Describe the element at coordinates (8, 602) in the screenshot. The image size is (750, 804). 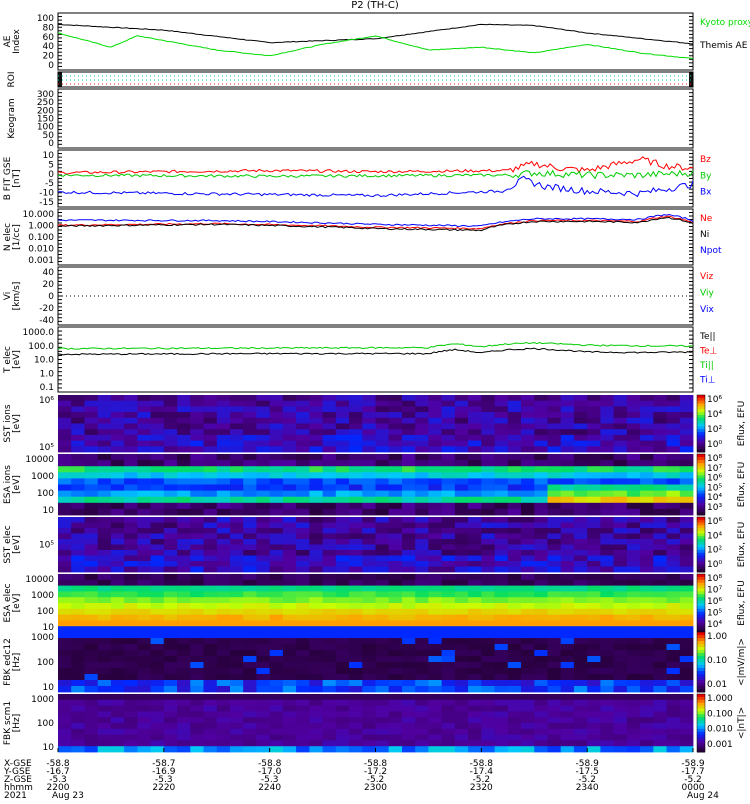
I see `esa-elec-ylabel-line: ESA elec` at that location.